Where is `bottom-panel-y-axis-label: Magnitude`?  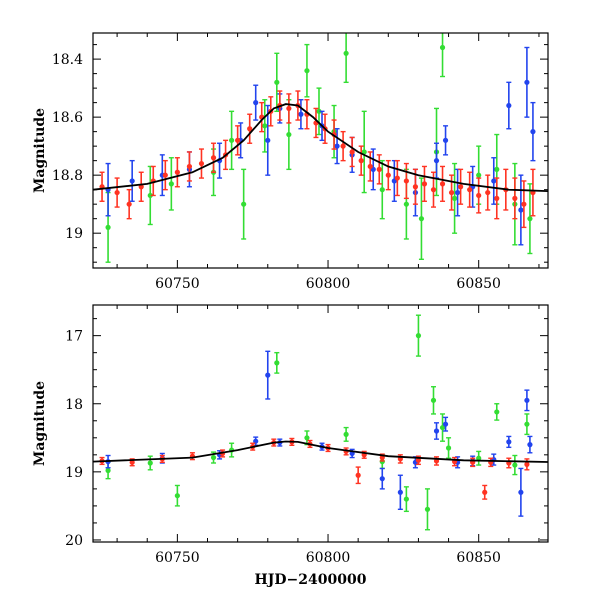
bottom-panel-y-axis-label: Magnitude is located at coordinates (40, 423).